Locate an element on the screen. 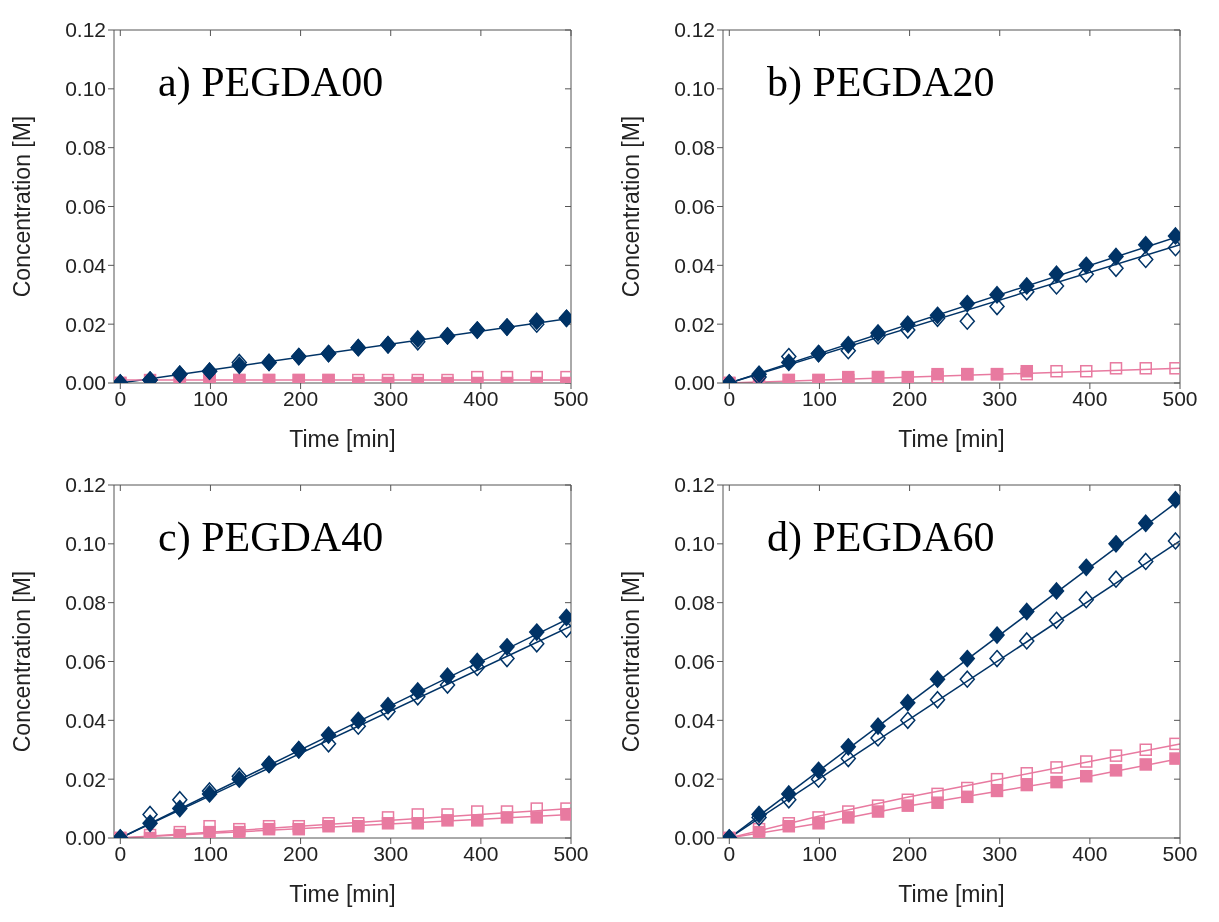  text: a) PEGDA00 is located at coordinates (271, 82).